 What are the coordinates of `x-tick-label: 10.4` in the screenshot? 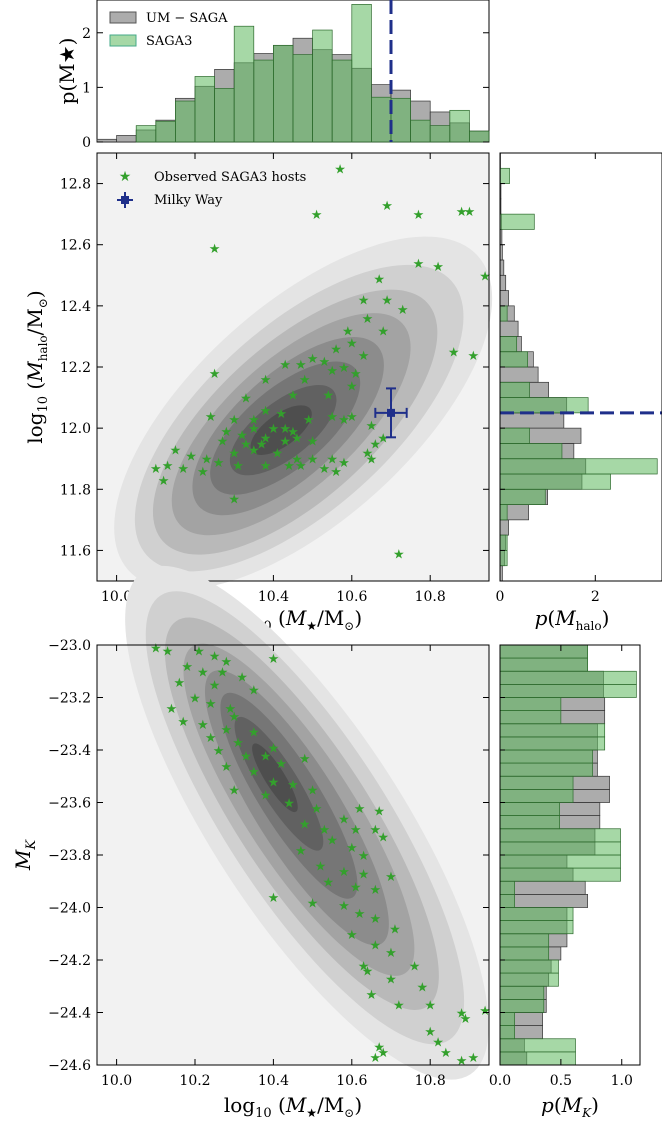 It's located at (273, 1081).